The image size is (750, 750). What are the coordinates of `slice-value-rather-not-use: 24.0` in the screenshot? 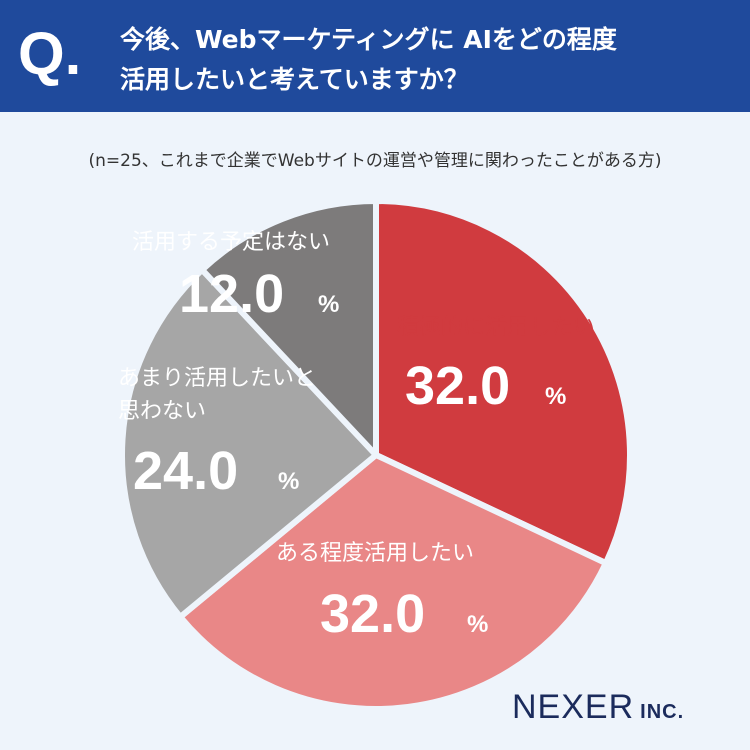 It's located at (185, 471).